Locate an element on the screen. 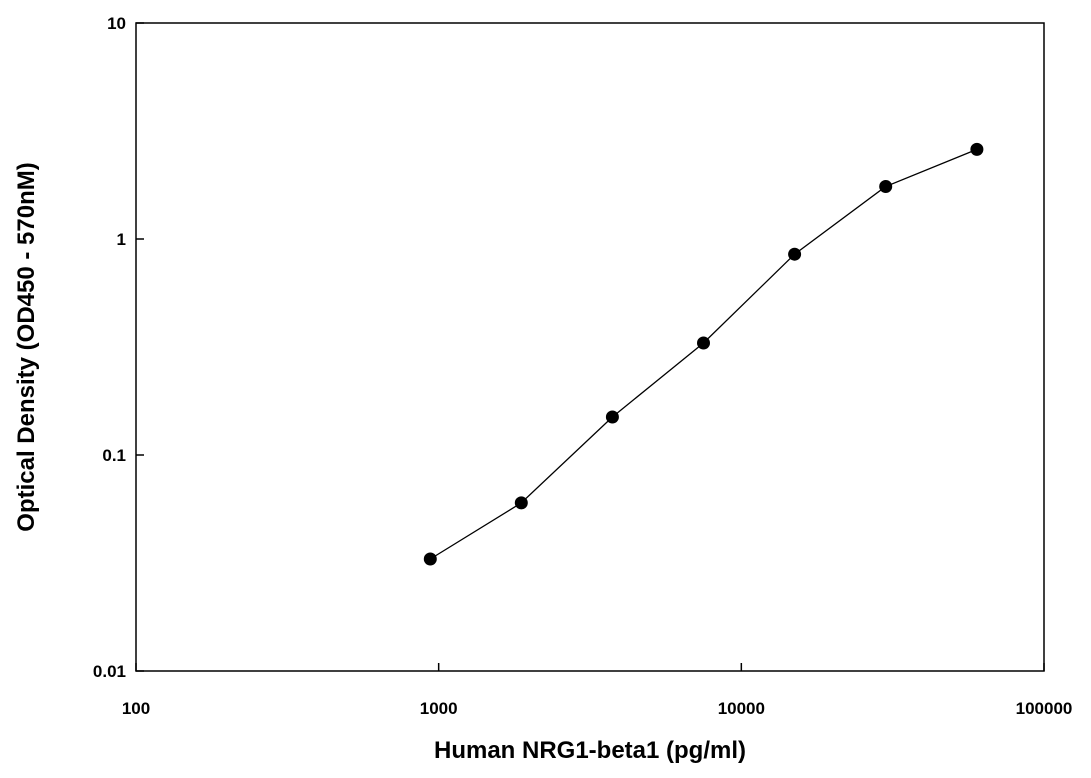 The image size is (1091, 778). x-tick-label: 1000 is located at coordinates (439, 708).